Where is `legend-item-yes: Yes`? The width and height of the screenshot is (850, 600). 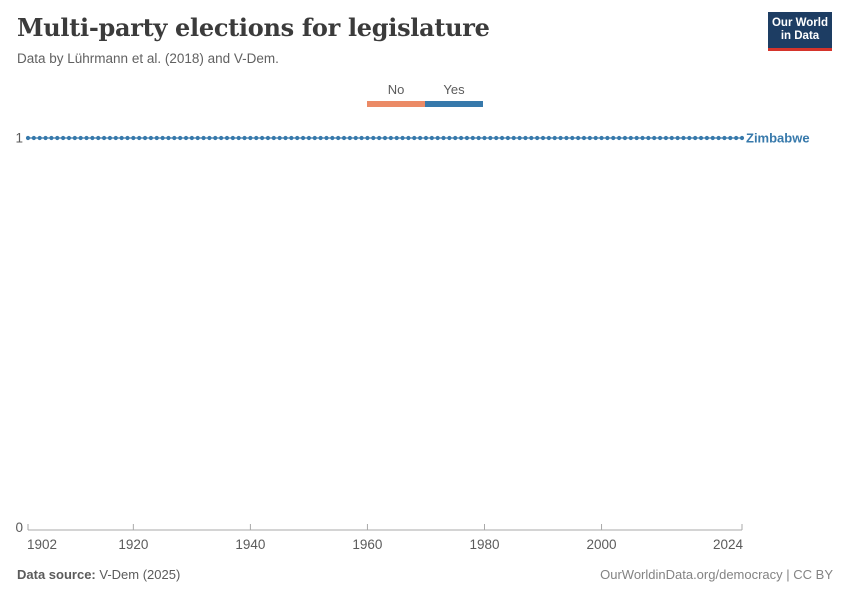 legend-item-yes: Yes is located at coordinates (454, 94).